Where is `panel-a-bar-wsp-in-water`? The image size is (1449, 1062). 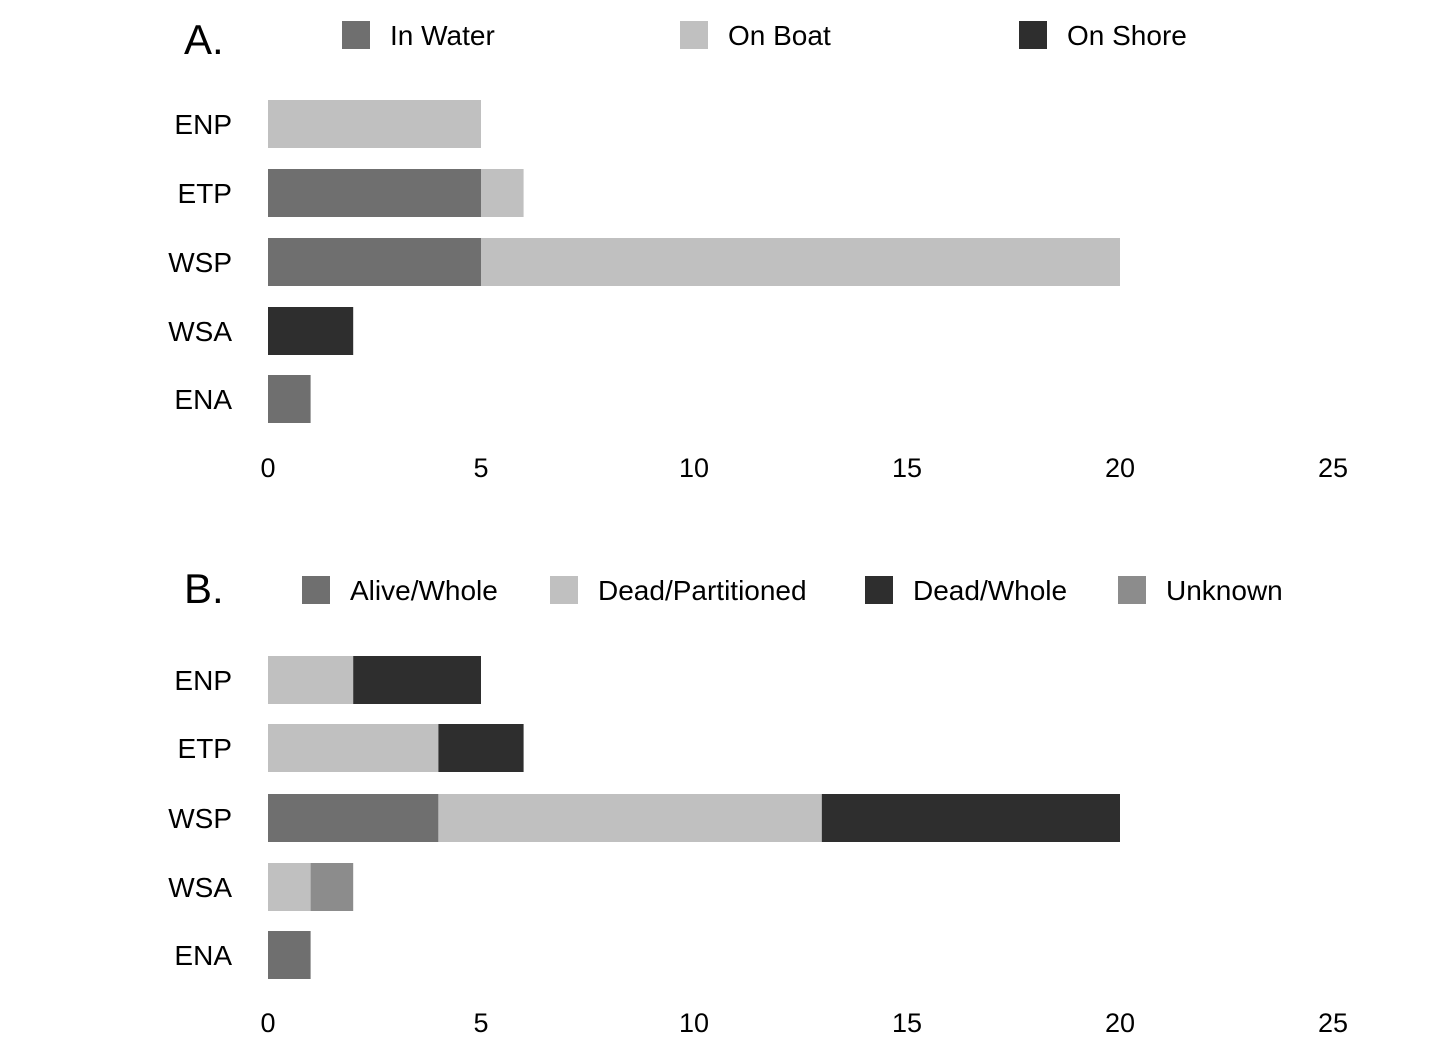
panel-a-bar-wsp-in-water is located at coordinates (374, 262).